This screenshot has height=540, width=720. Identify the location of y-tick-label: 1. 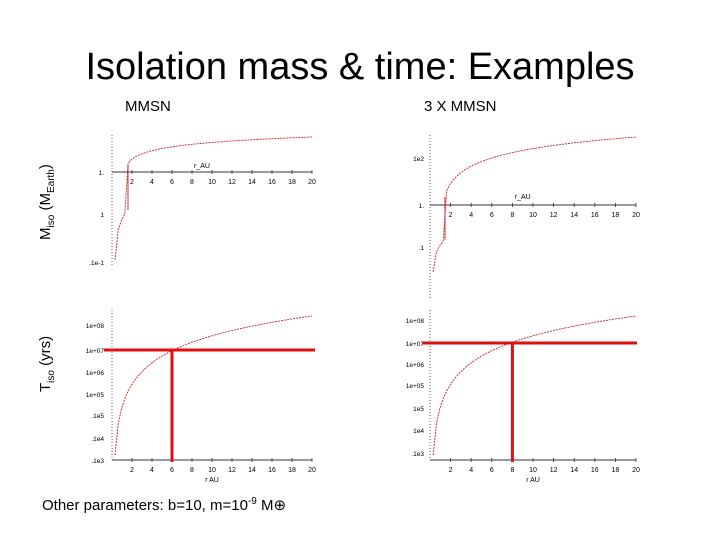
(102, 215).